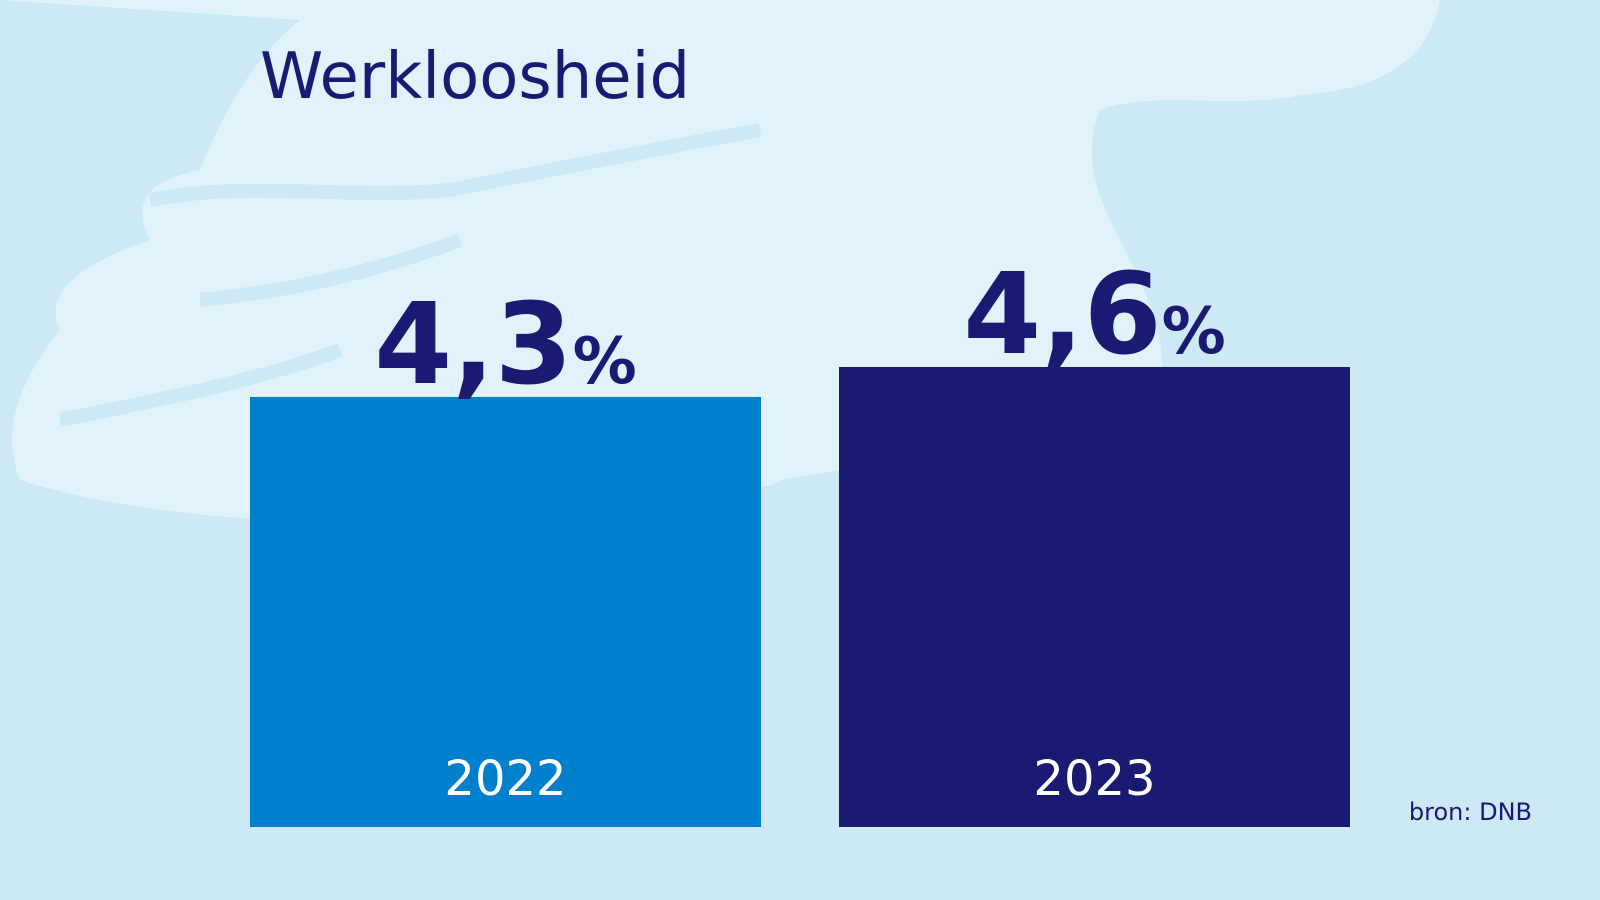 Image resolution: width=1600 pixels, height=900 pixels. Describe the element at coordinates (1094, 779) in the screenshot. I see `x-tick-label: 2023` at that location.